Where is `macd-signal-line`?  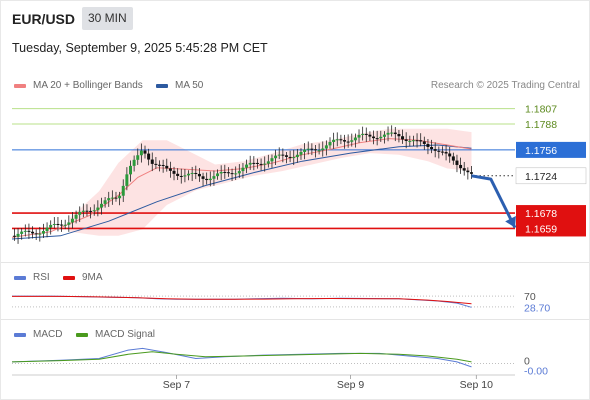 macd-signal-line is located at coordinates (241, 357).